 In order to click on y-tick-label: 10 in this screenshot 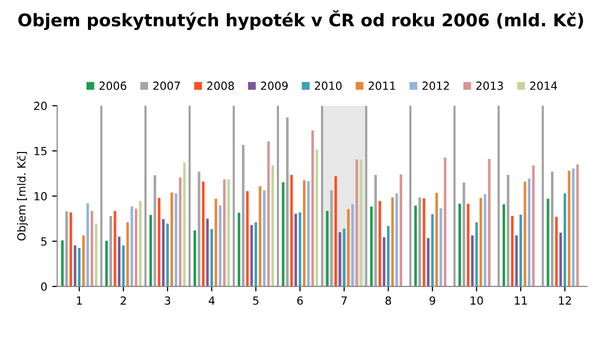, I will do `click(40, 196)`.